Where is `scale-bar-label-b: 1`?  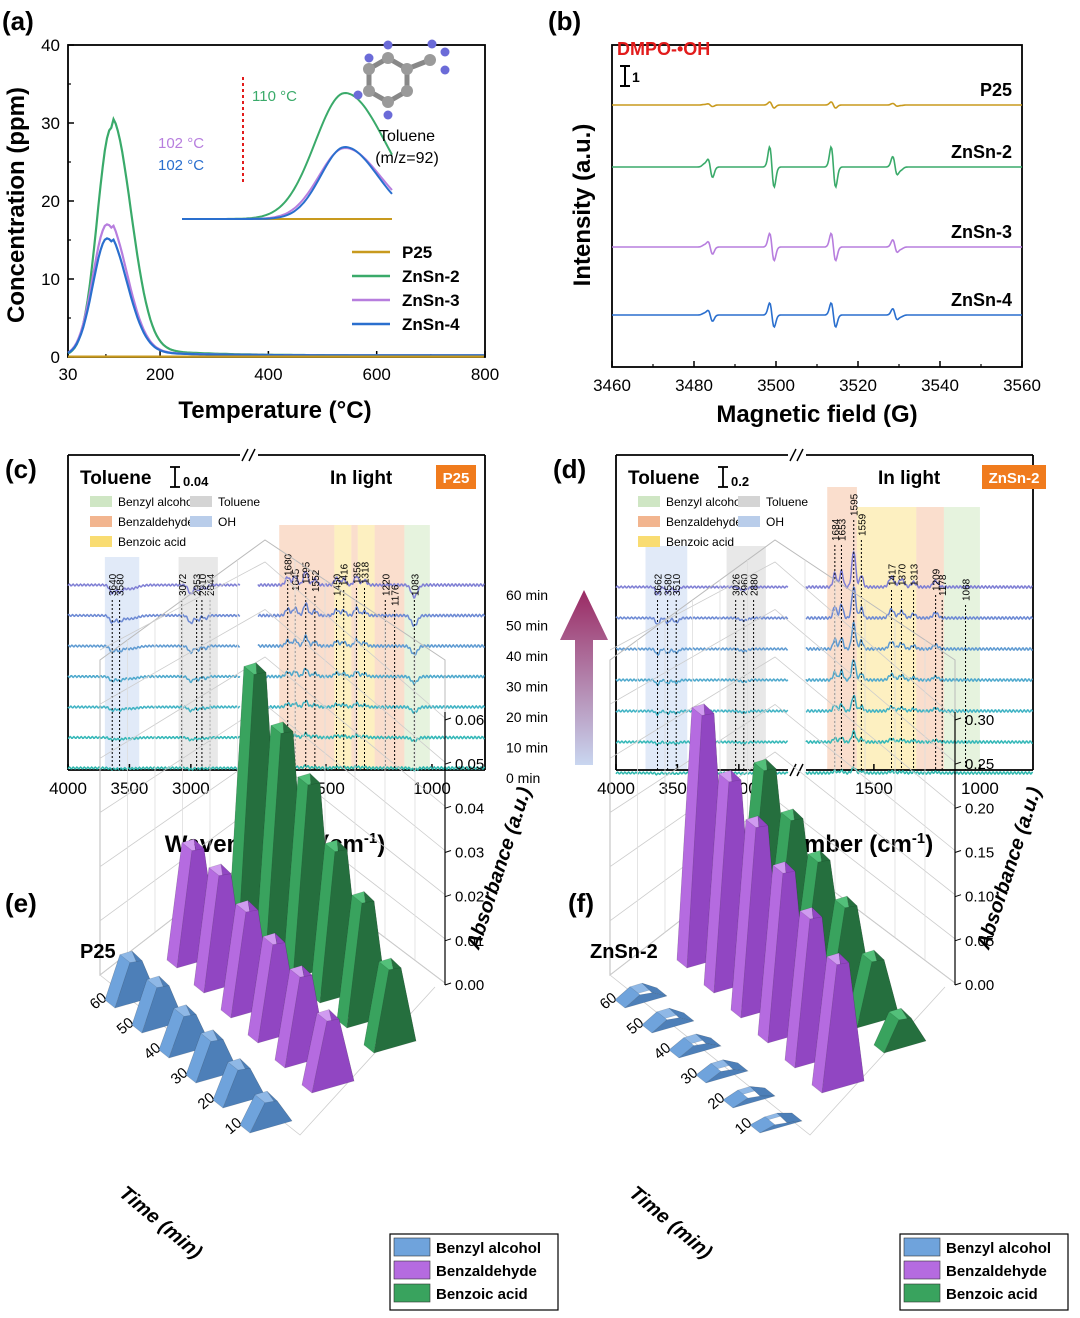
scale-bar-label-b: 1 is located at coordinates (636, 77).